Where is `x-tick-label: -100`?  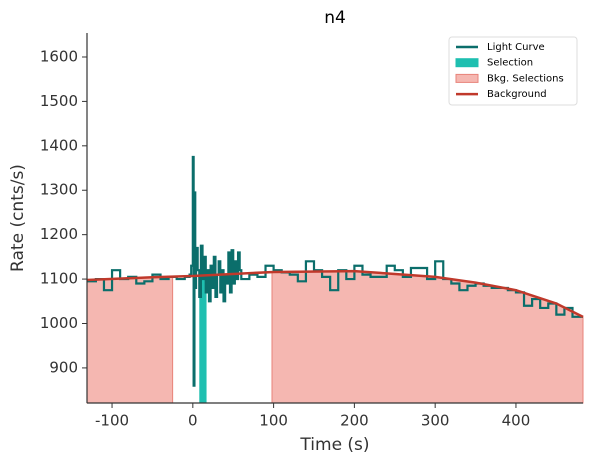 x-tick-label: -100 is located at coordinates (112, 421).